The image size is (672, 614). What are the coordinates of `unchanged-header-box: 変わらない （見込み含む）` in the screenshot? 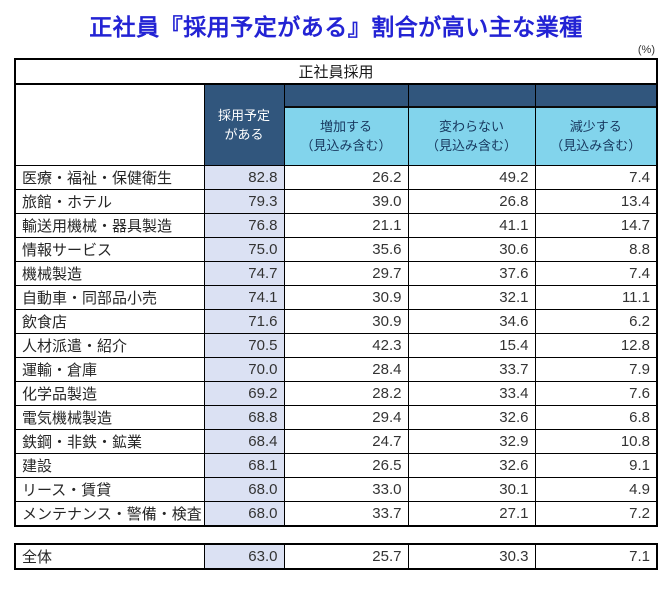 It's located at (471, 135).